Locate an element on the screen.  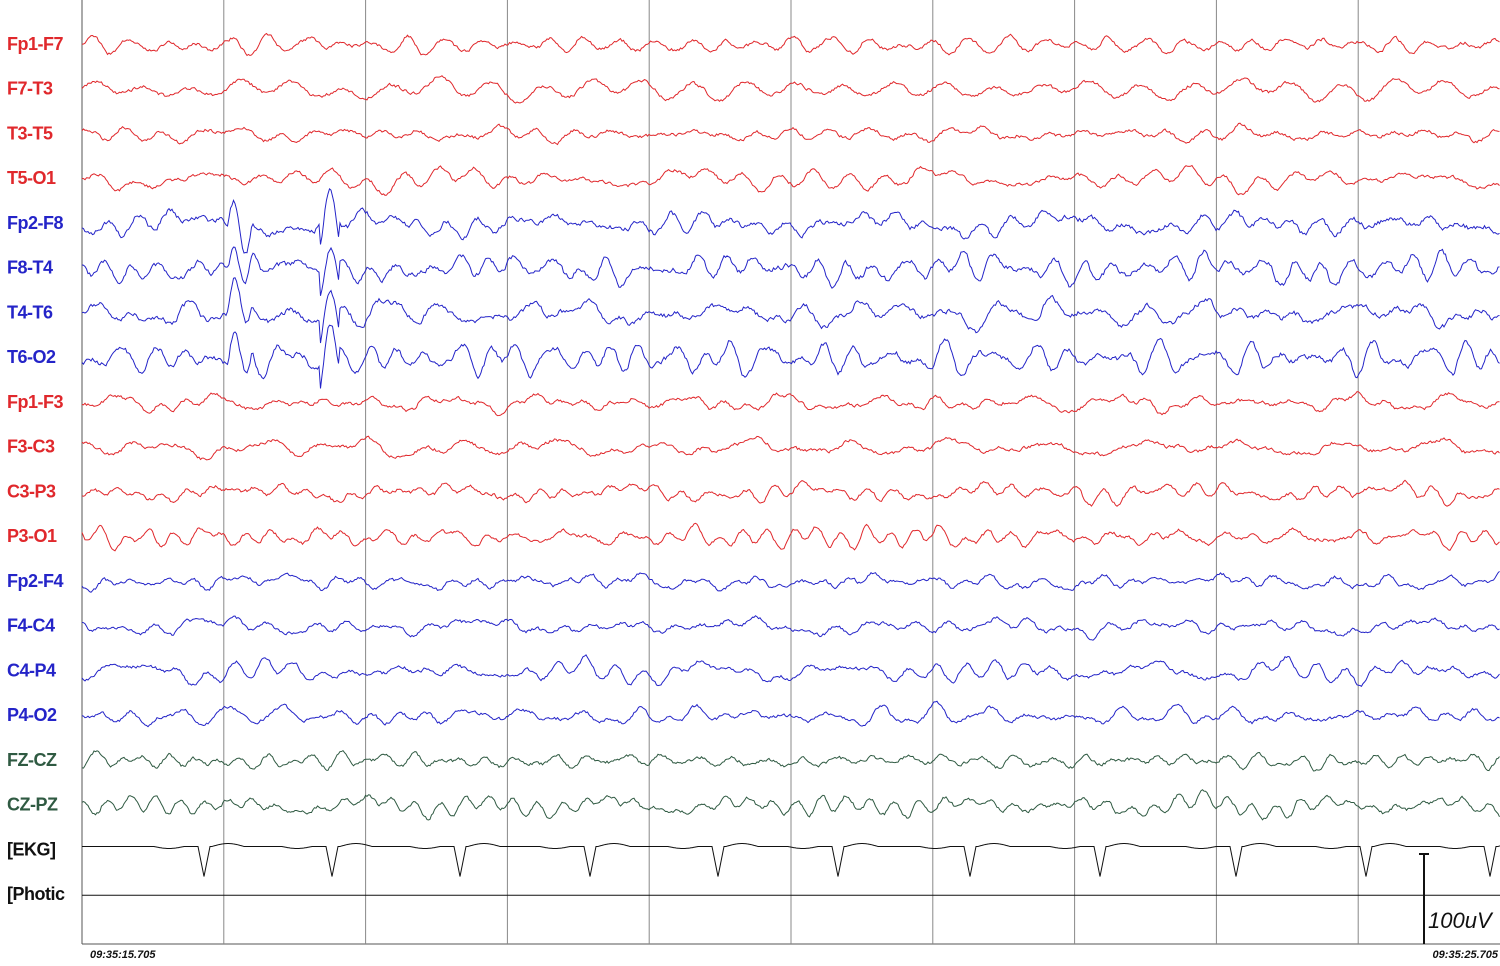
channel-label: T3-T5 is located at coordinates (30, 133).